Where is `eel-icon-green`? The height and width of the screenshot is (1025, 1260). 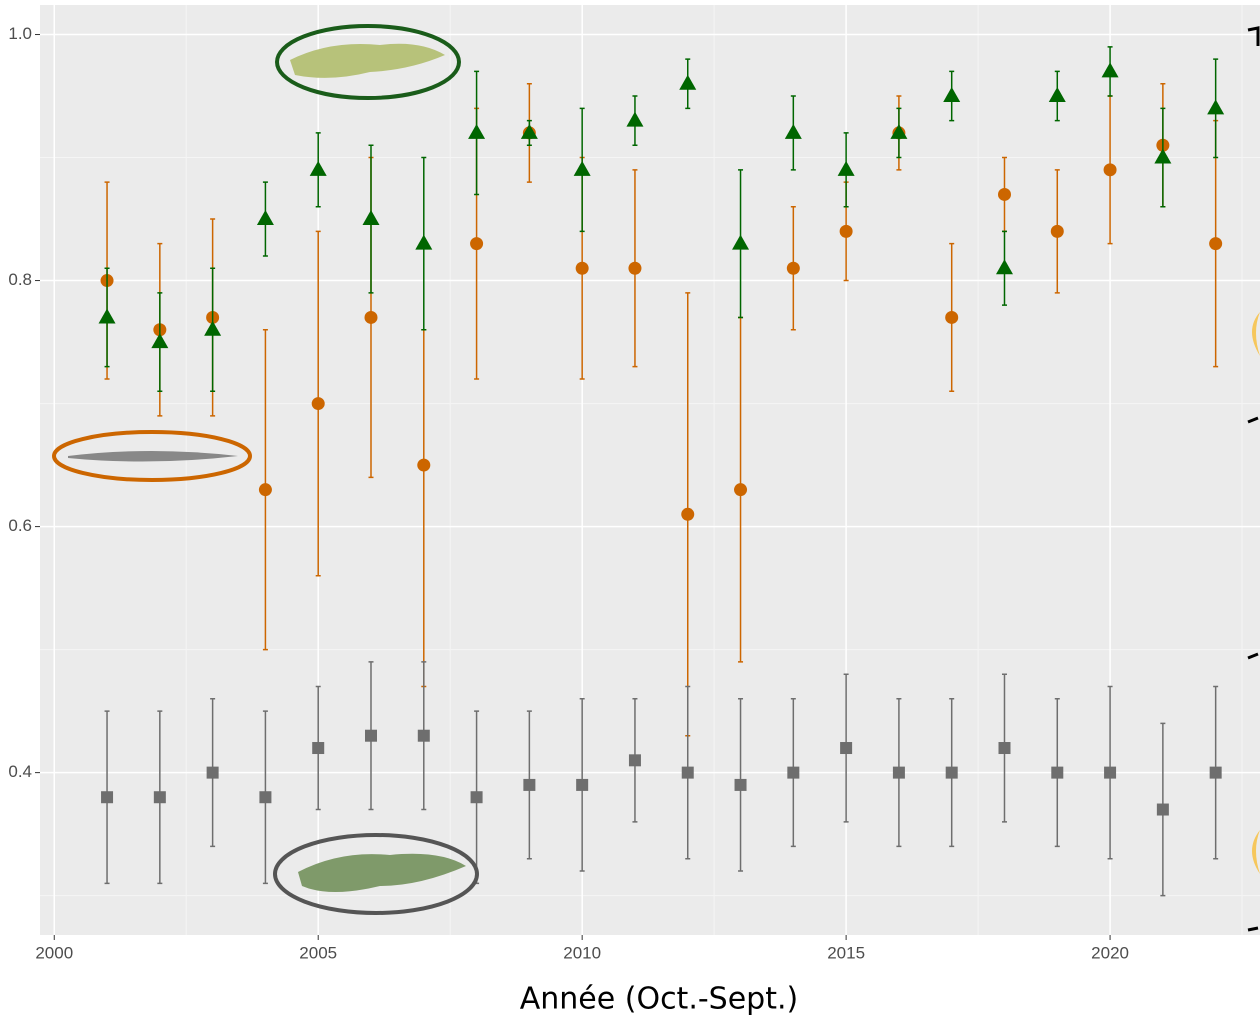 eel-icon-green is located at coordinates (368, 62).